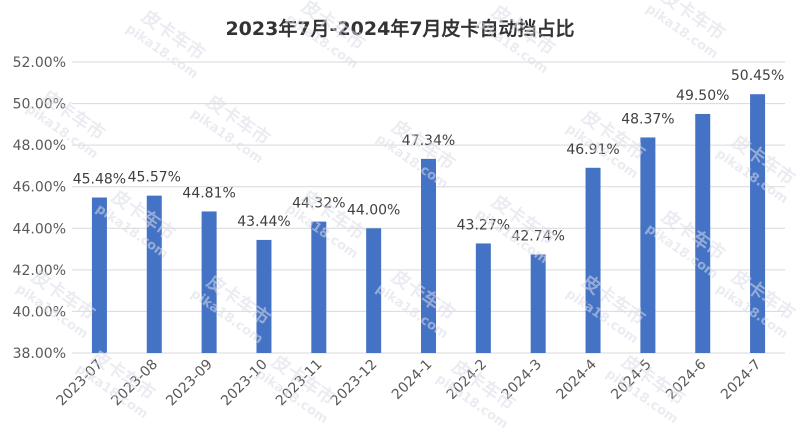  Describe the element at coordinates (39, 146) in the screenshot. I see `y-tick-label: 48.00%` at that location.